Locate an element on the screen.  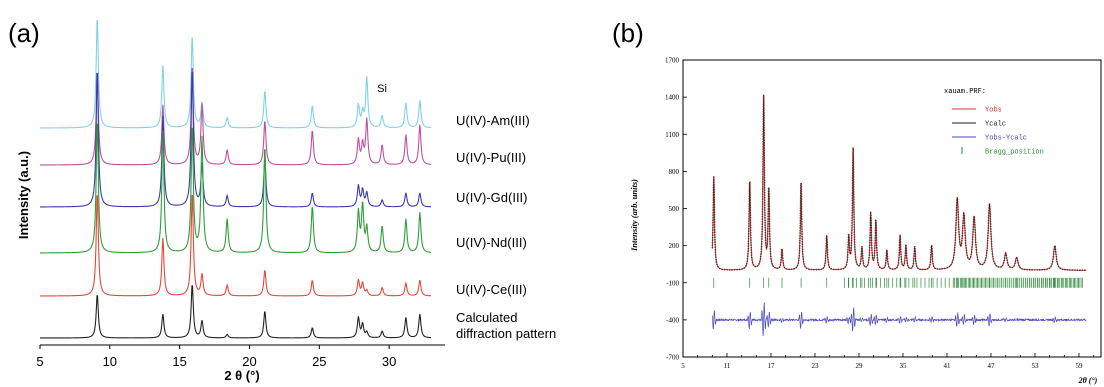
y-tick-label: 800 is located at coordinates (674, 172).